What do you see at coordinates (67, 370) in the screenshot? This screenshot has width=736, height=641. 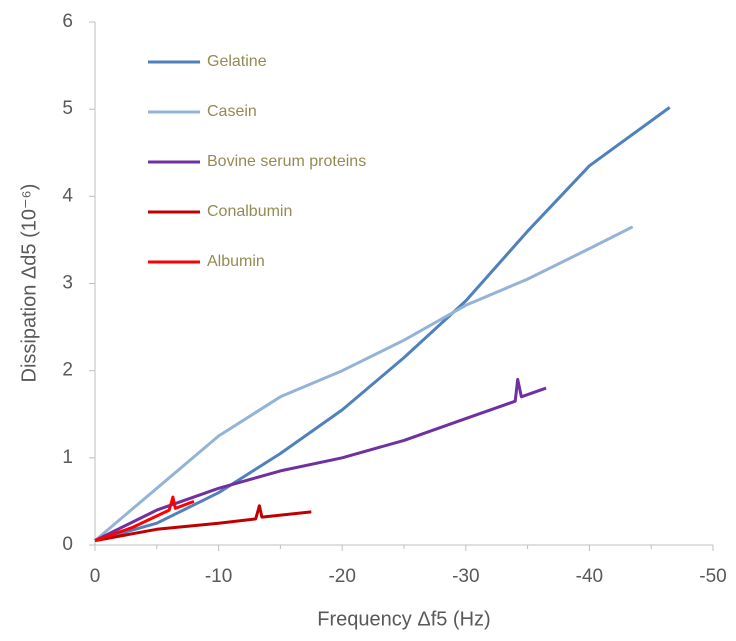 I see `y-tick-label: 2` at bounding box center [67, 370].